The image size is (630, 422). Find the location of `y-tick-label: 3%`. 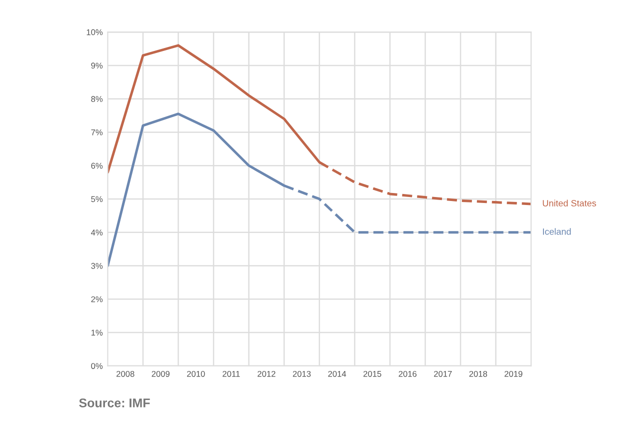

y-tick-label: 3% is located at coordinates (97, 265).